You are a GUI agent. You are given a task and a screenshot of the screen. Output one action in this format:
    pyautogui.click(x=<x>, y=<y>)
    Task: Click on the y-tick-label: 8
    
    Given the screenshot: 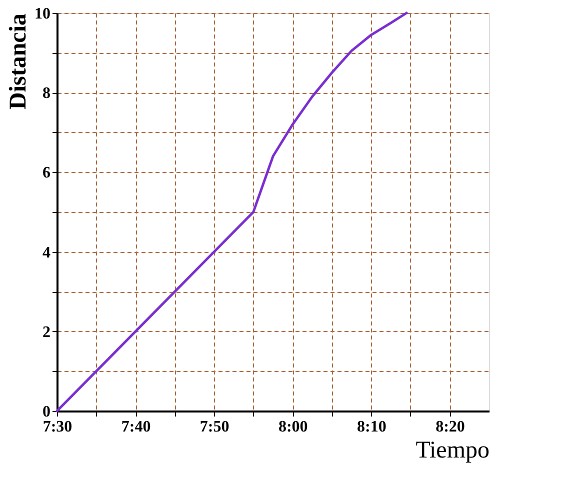 What is the action you would take?
    pyautogui.click(x=46, y=93)
    